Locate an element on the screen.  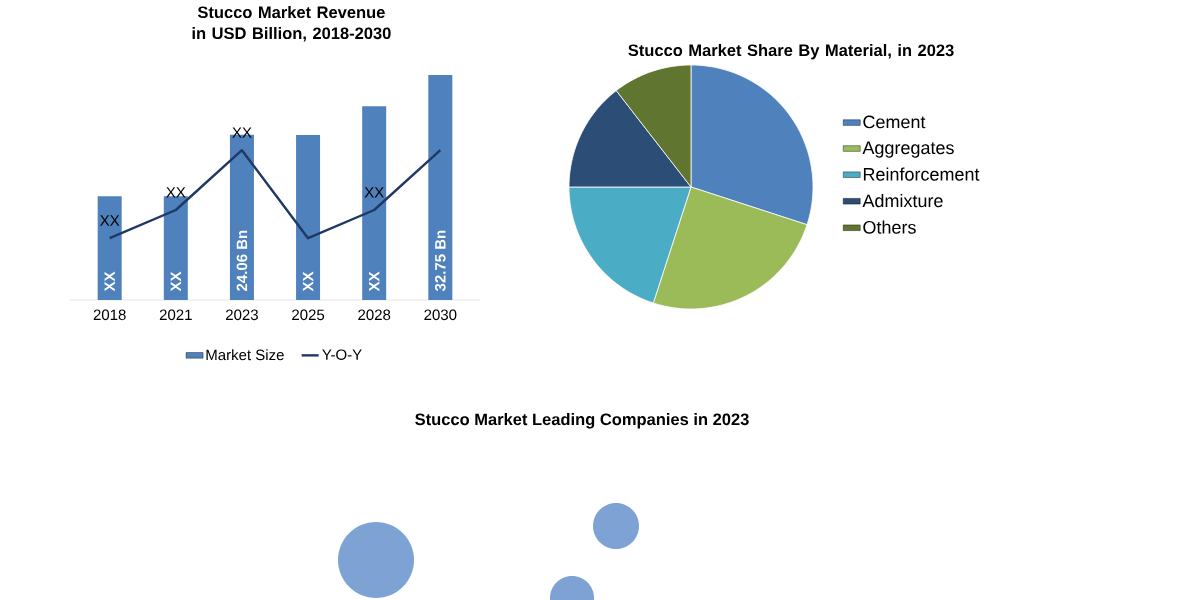
chart-title: Stucco Market Share By Material, in 2023 is located at coordinates (791, 52).